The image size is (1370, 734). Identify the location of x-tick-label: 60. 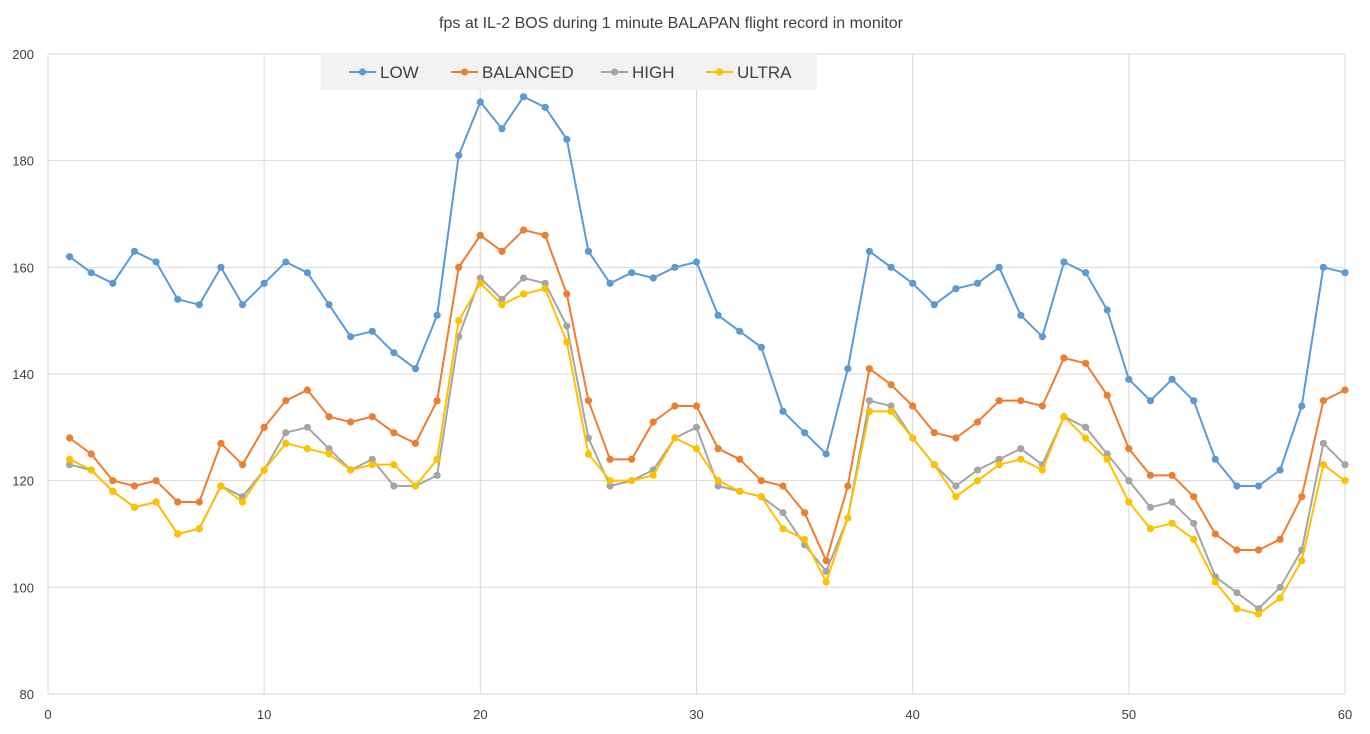
(1345, 714).